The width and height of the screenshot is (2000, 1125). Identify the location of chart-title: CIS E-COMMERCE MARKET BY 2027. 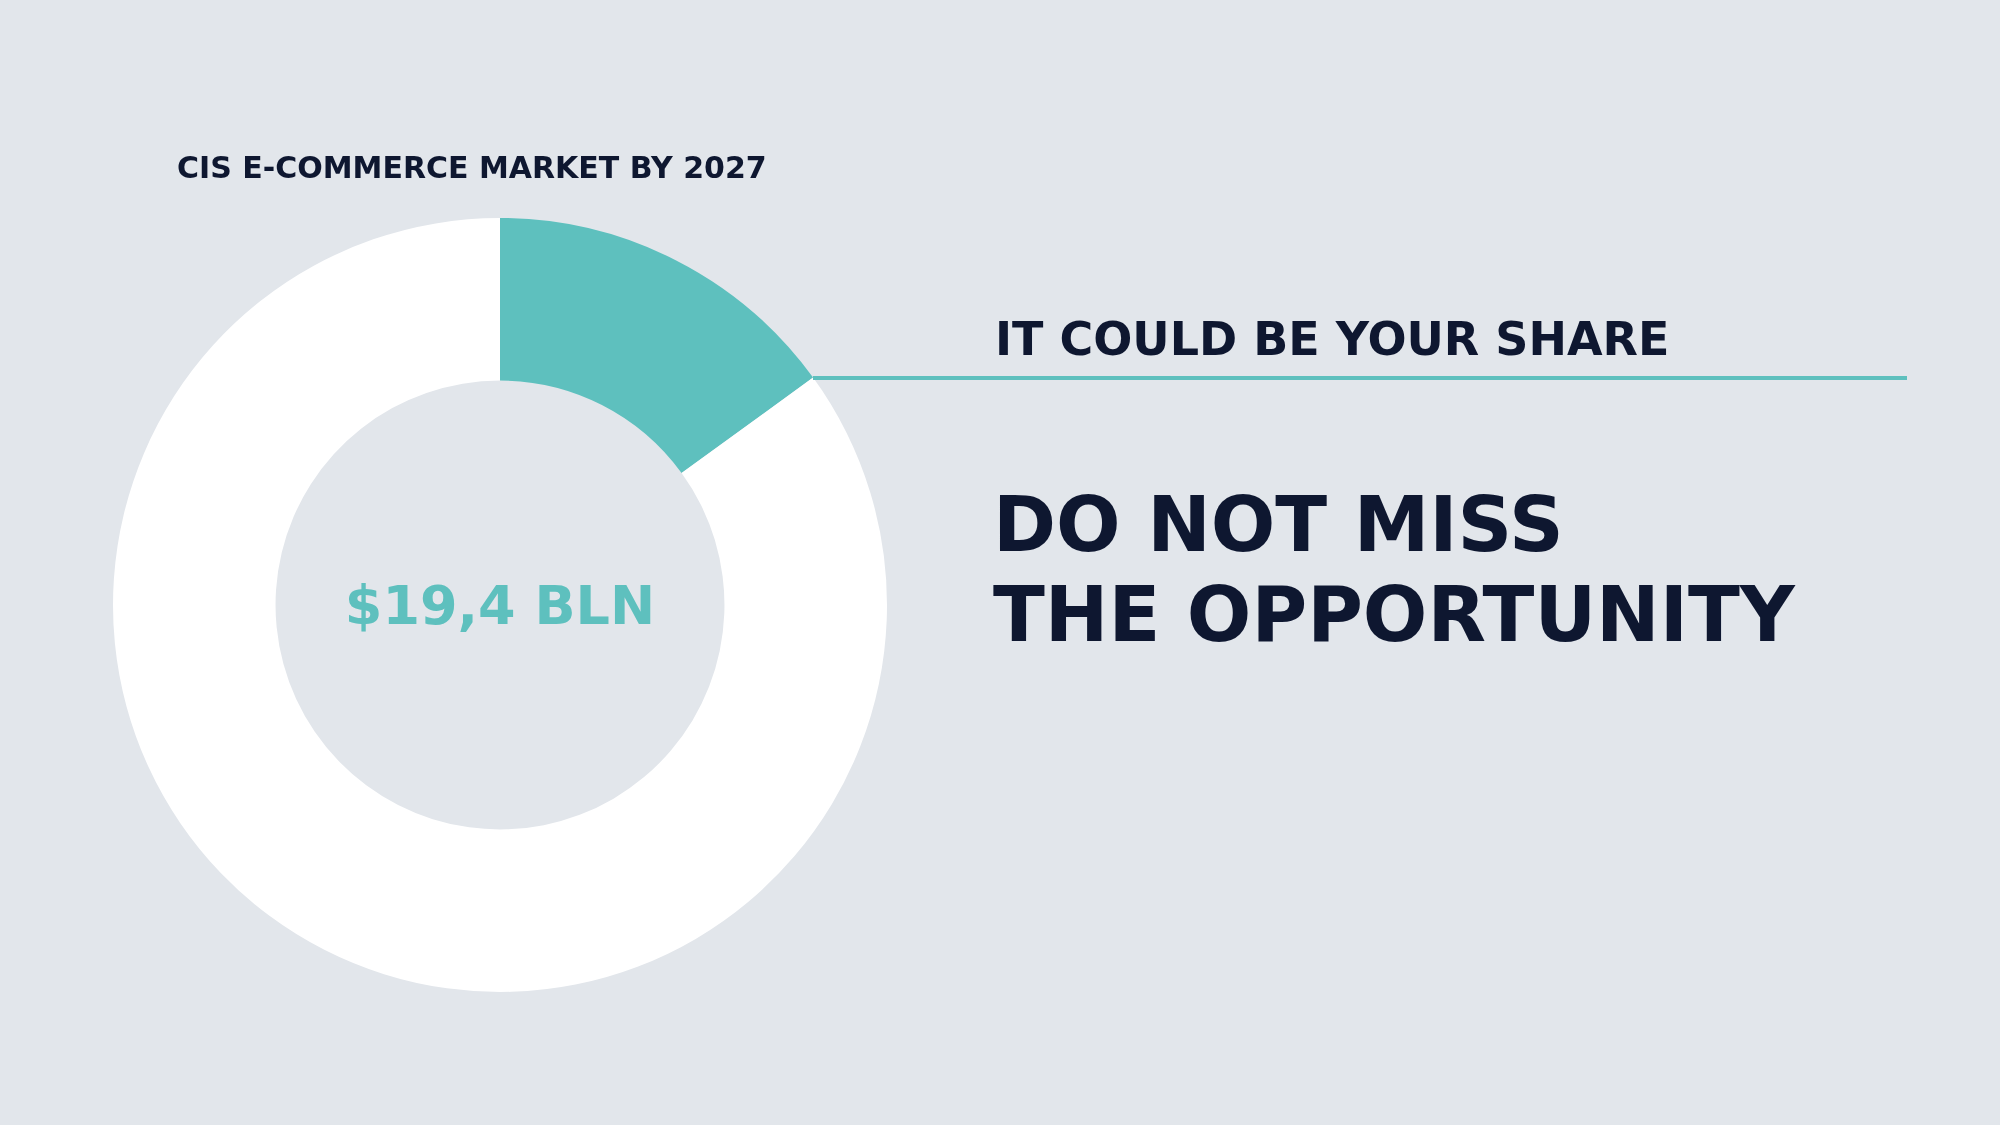
(472, 167).